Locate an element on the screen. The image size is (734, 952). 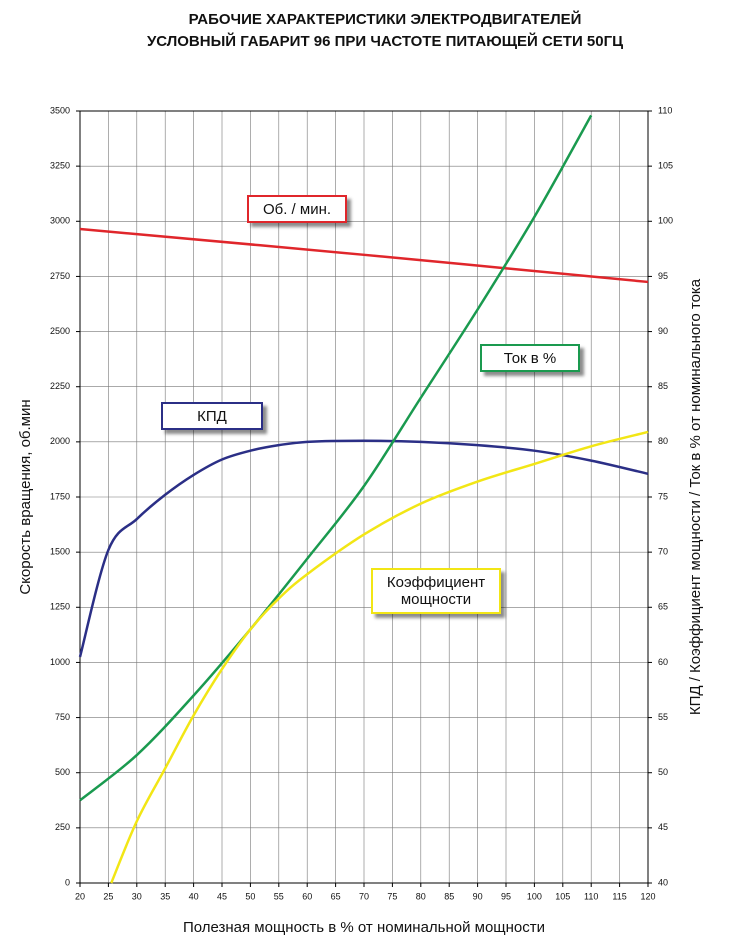
x-tick-label: 35 is located at coordinates (165, 896).